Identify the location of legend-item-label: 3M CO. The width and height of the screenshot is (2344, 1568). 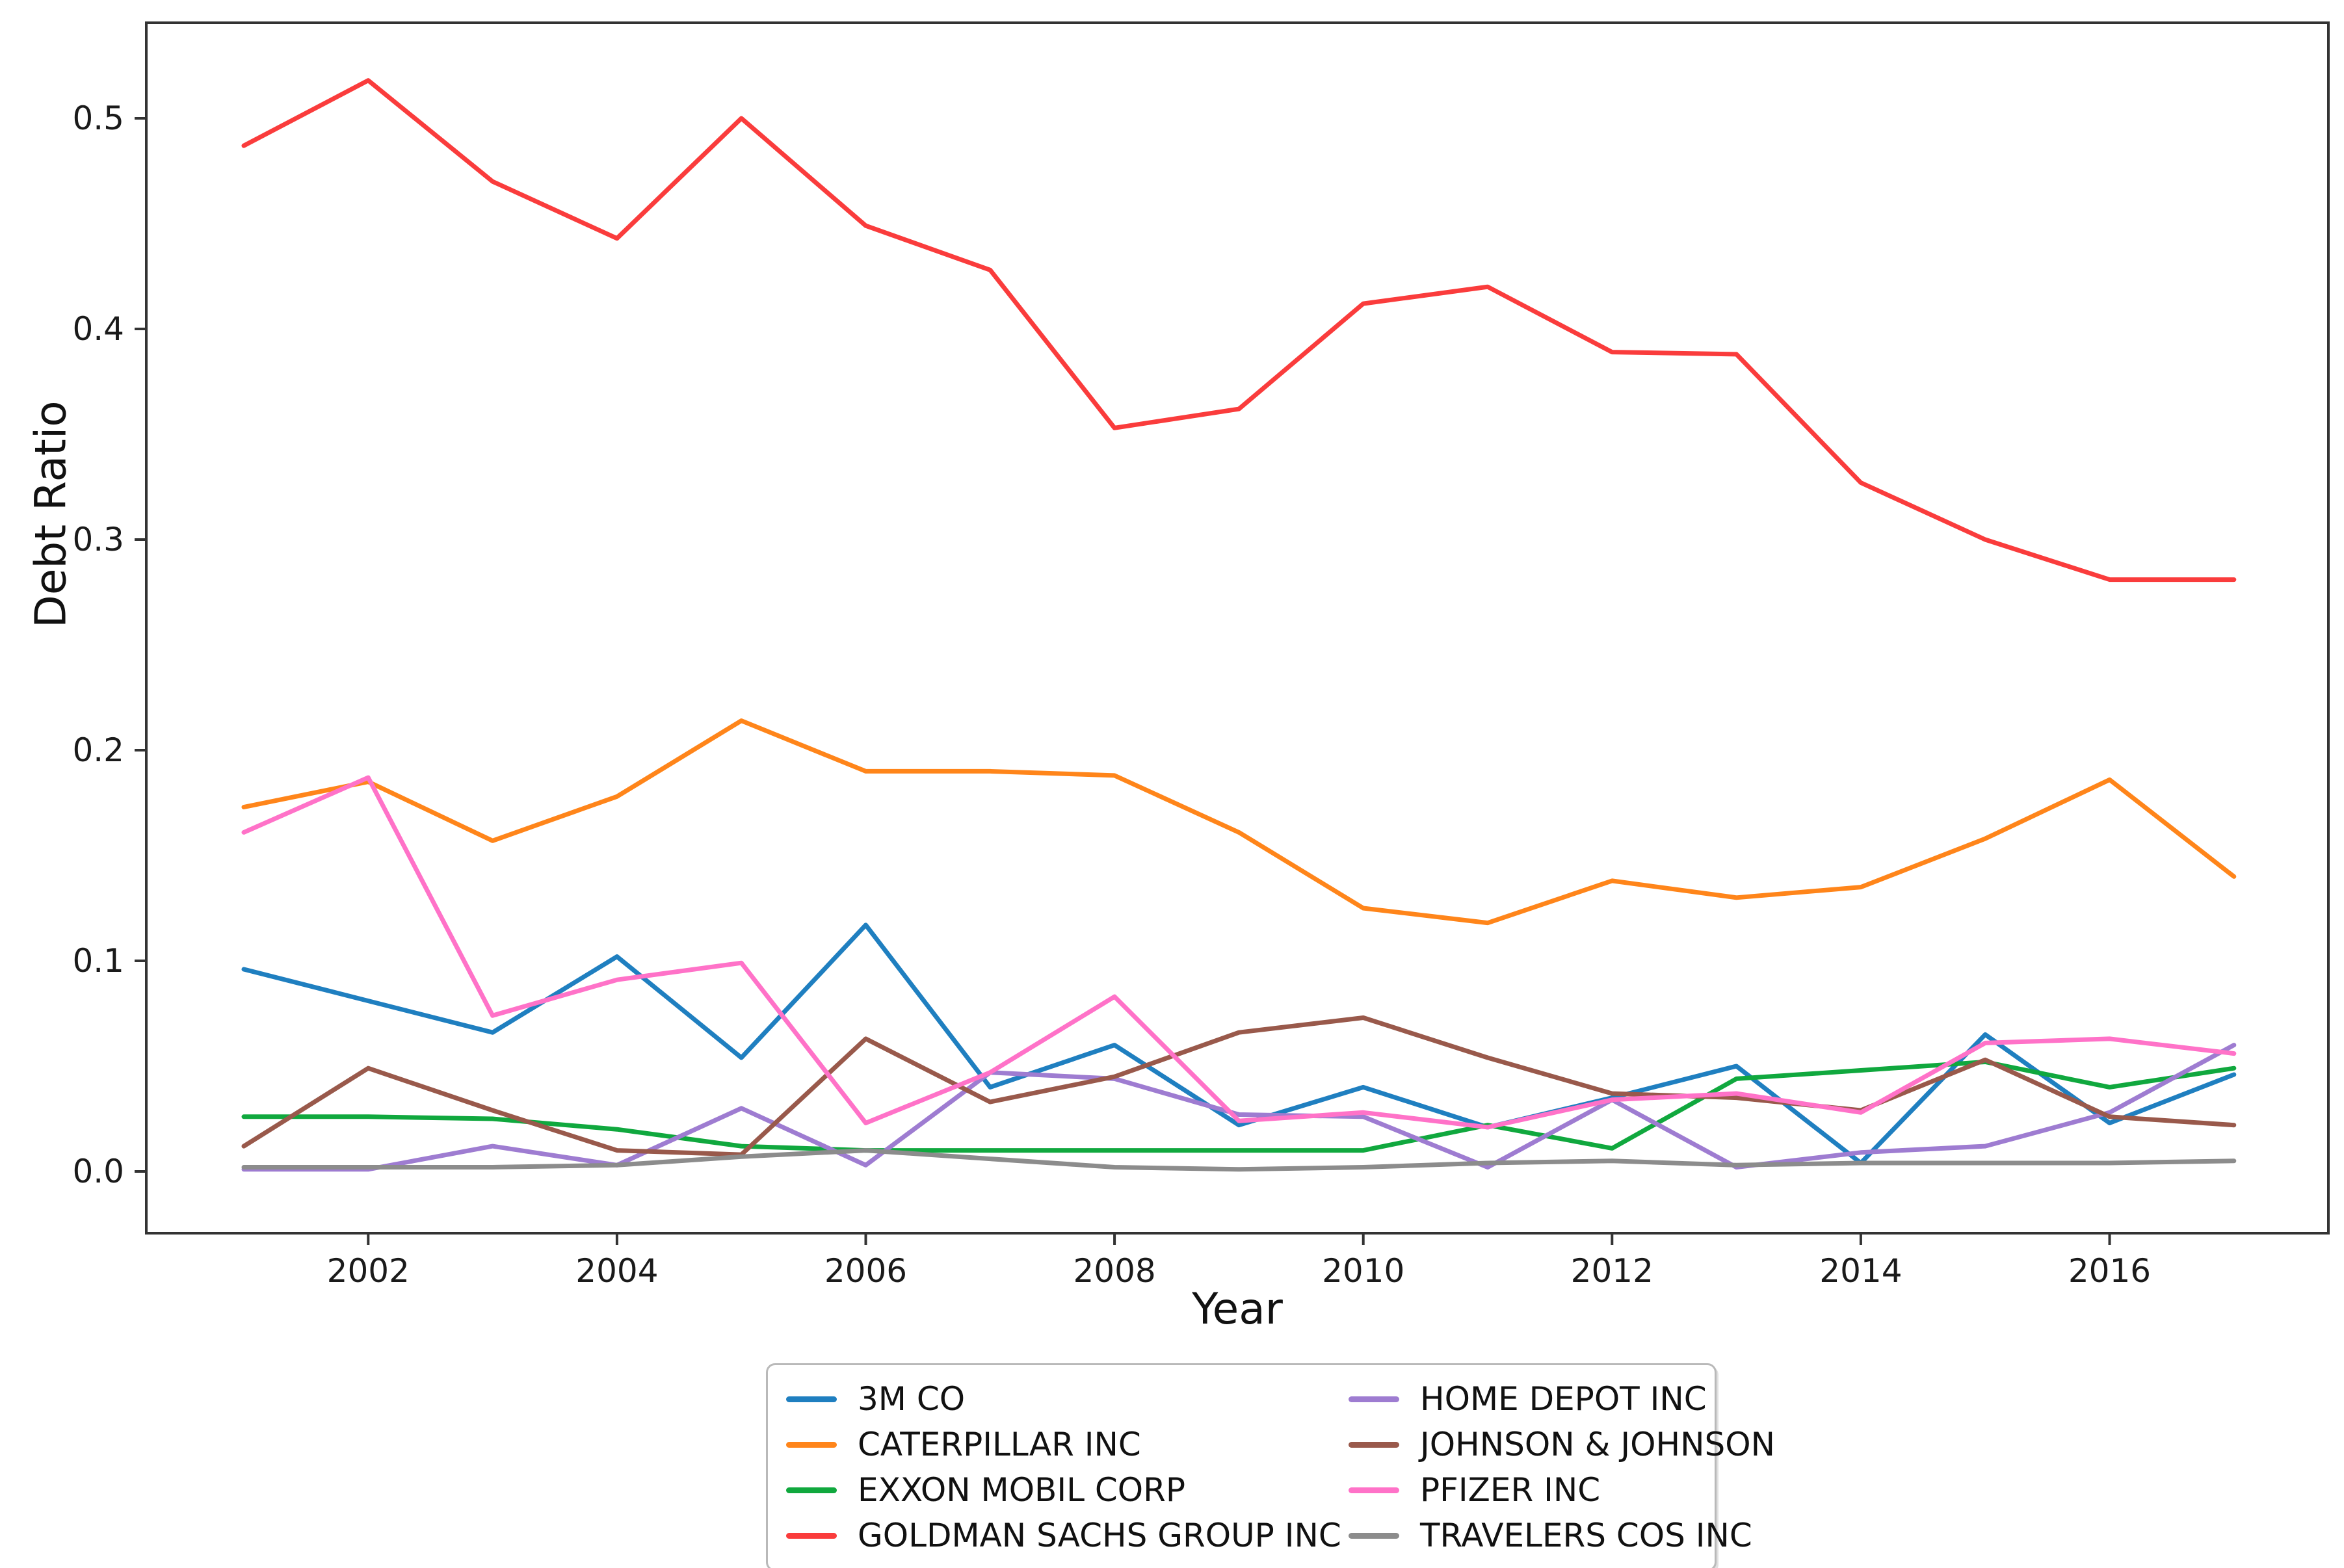
(912, 1399).